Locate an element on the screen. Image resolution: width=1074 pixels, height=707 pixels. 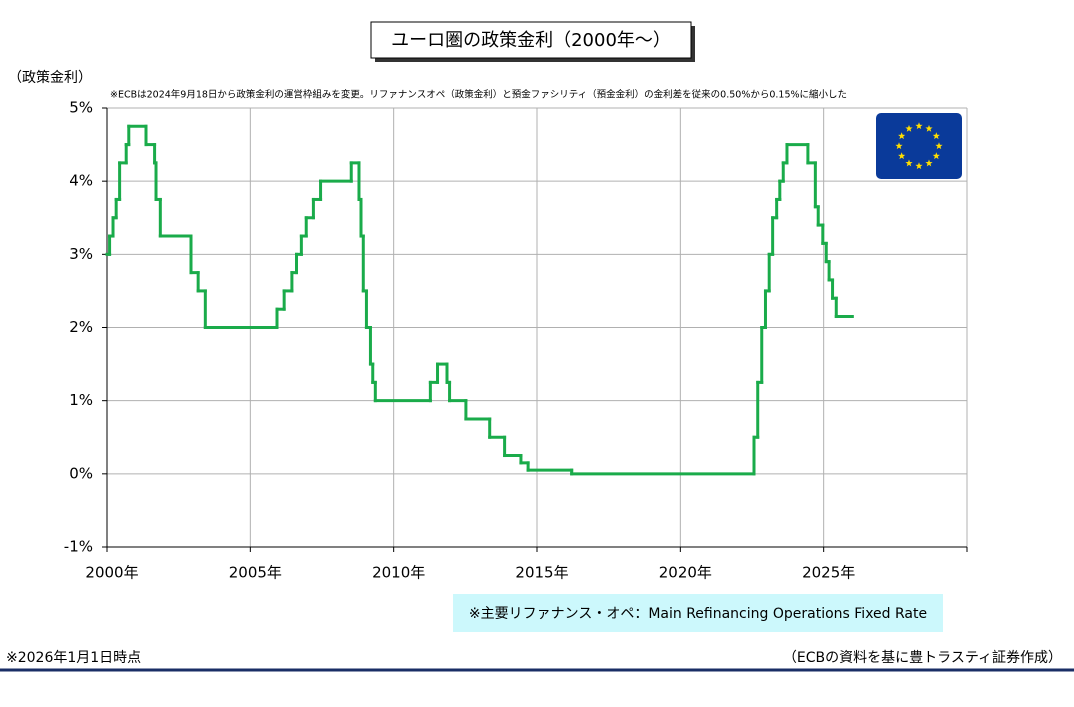
y-tick-label: 2% is located at coordinates (81, 327).